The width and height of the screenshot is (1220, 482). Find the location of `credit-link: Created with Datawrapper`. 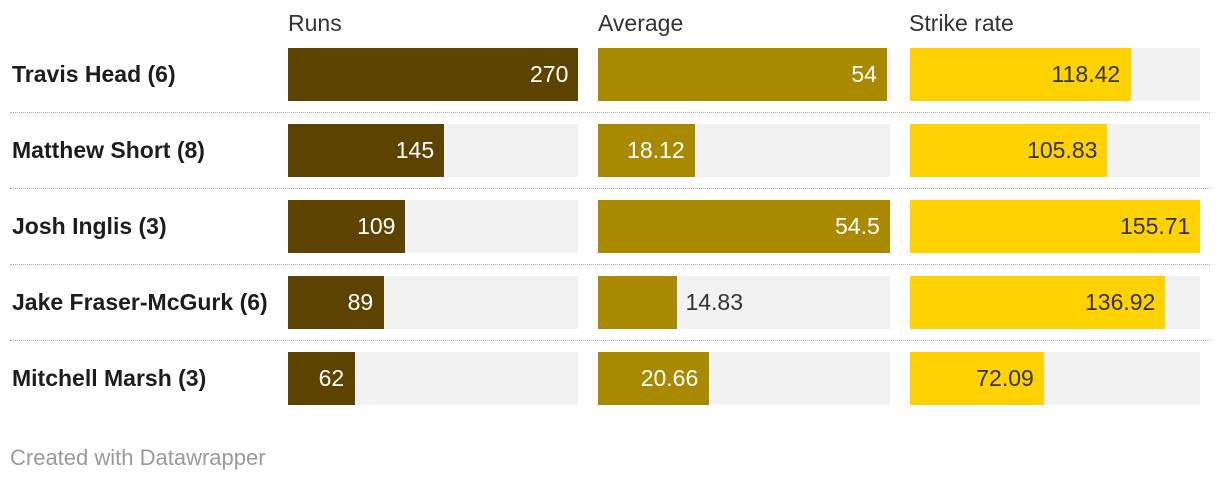

credit-link: Created with Datawrapper is located at coordinates (138, 457).